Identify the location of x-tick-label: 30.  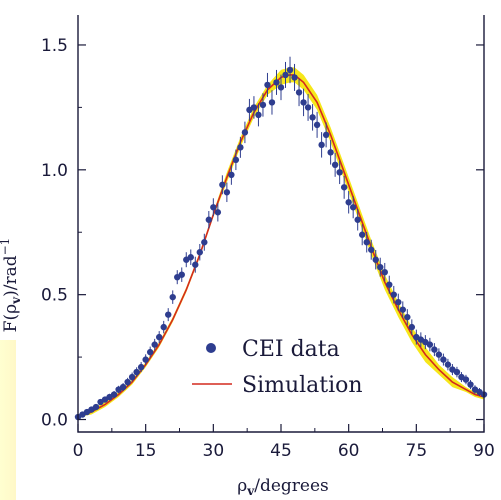
(214, 451).